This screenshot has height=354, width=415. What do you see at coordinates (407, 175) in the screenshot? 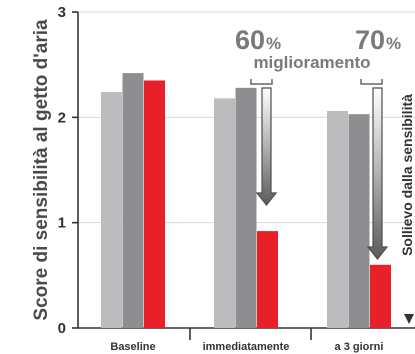
I see `relief-label: Sollievo dalla sensibilità` at bounding box center [407, 175].